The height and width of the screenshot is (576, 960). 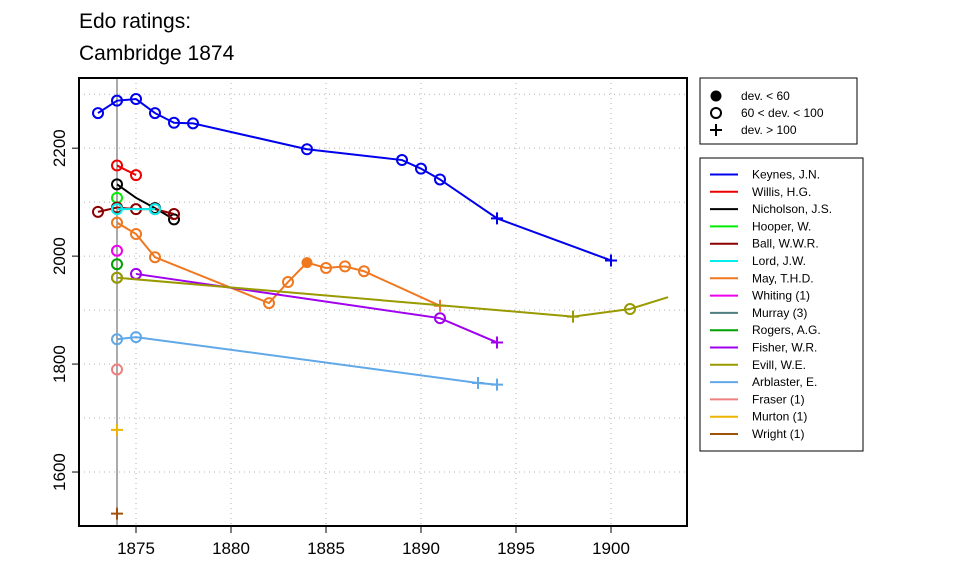 I want to click on series-evill-w-e, so click(x=390, y=297).